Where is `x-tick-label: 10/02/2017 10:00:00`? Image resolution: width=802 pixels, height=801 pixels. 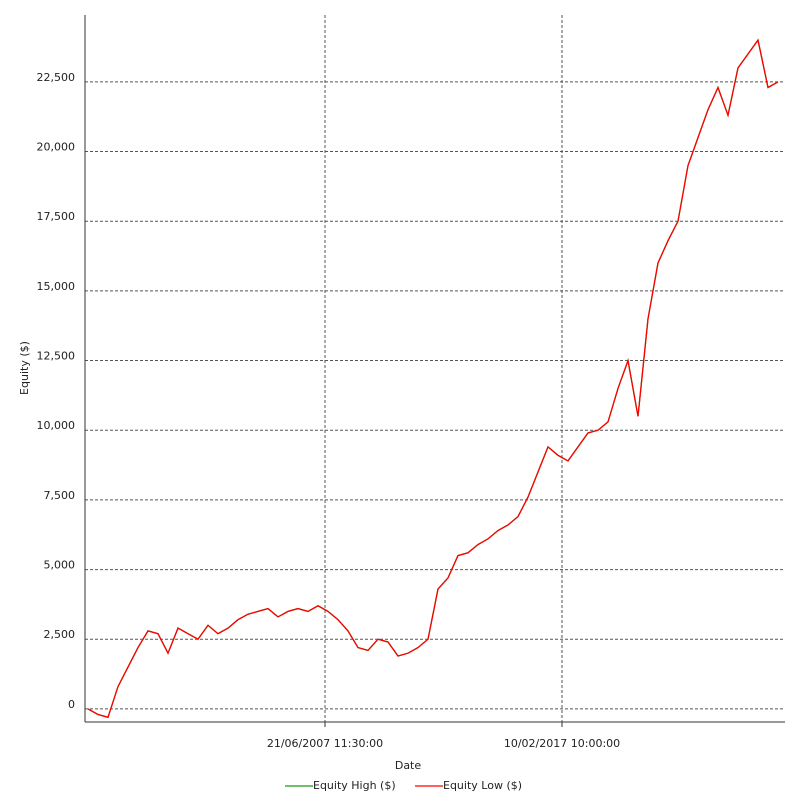
x-tick-label: 10/02/2017 10:00:00 is located at coordinates (562, 743).